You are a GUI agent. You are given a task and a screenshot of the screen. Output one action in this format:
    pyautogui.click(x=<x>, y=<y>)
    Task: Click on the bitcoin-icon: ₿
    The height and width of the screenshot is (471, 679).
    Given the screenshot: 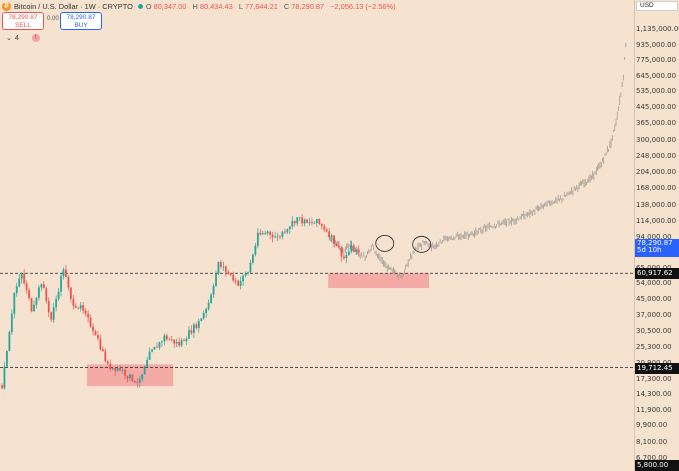 What is the action you would take?
    pyautogui.click(x=6, y=6)
    